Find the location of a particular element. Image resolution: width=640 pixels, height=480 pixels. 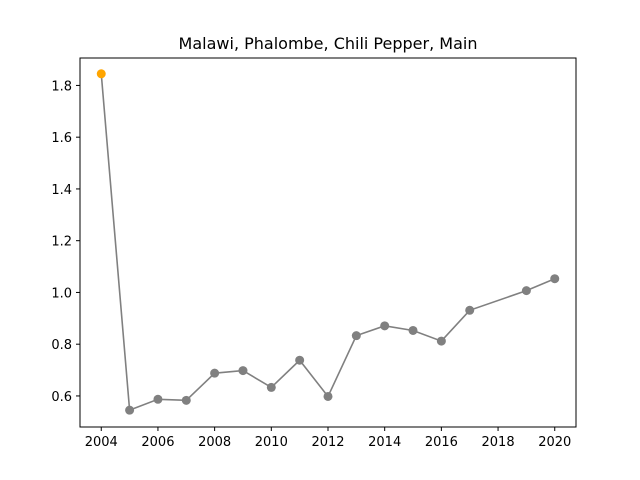

y-tick-label: 1.2 is located at coordinates (61, 242).